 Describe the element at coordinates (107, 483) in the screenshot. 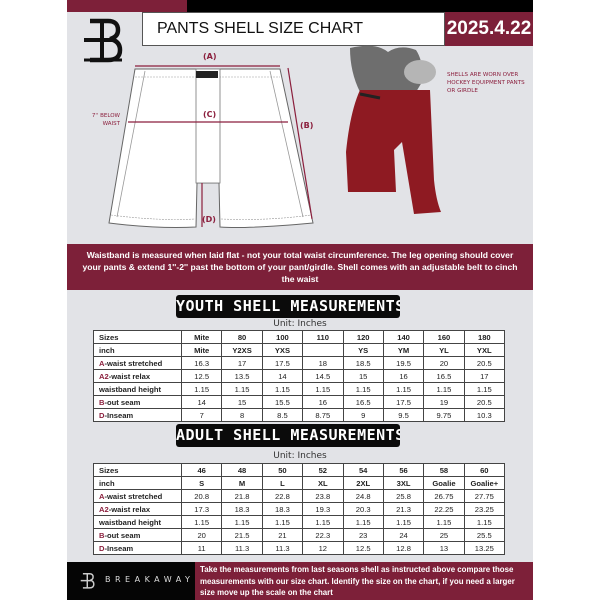

I see `row-label-text: inch` at that location.